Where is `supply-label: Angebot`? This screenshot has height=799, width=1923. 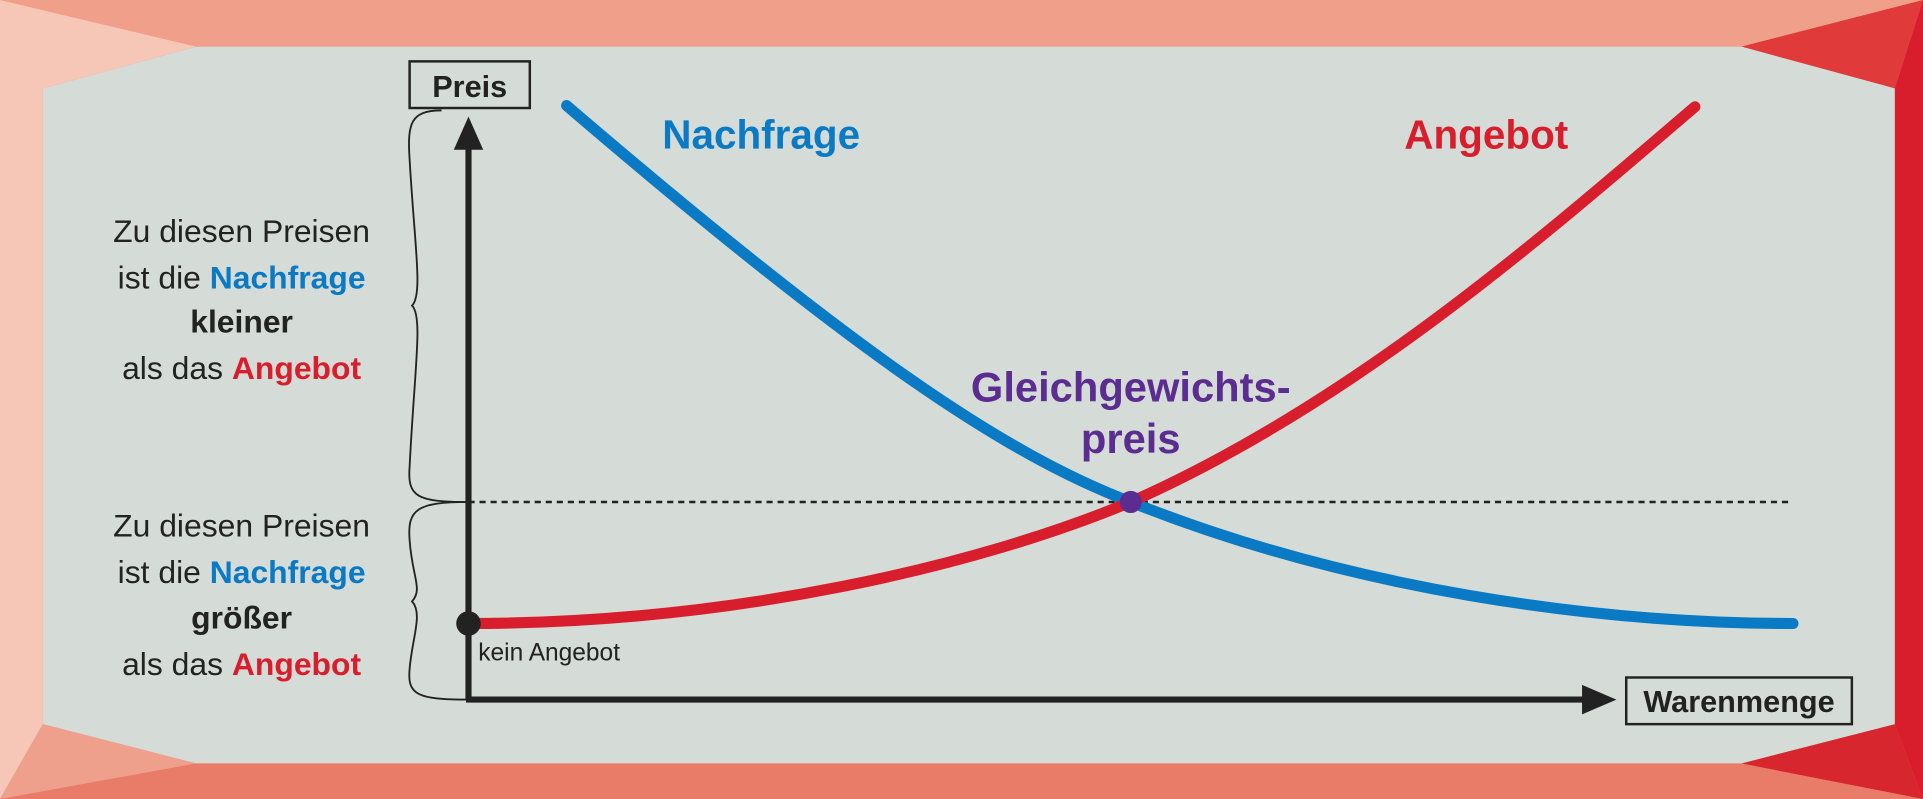 supply-label: Angebot is located at coordinates (1486, 134).